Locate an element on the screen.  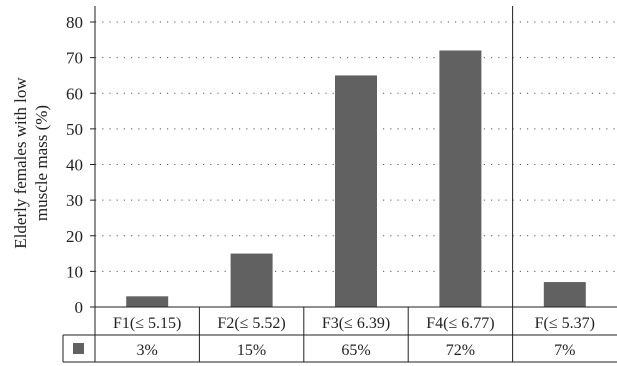
y-tick-label: 30 is located at coordinates (74, 200).